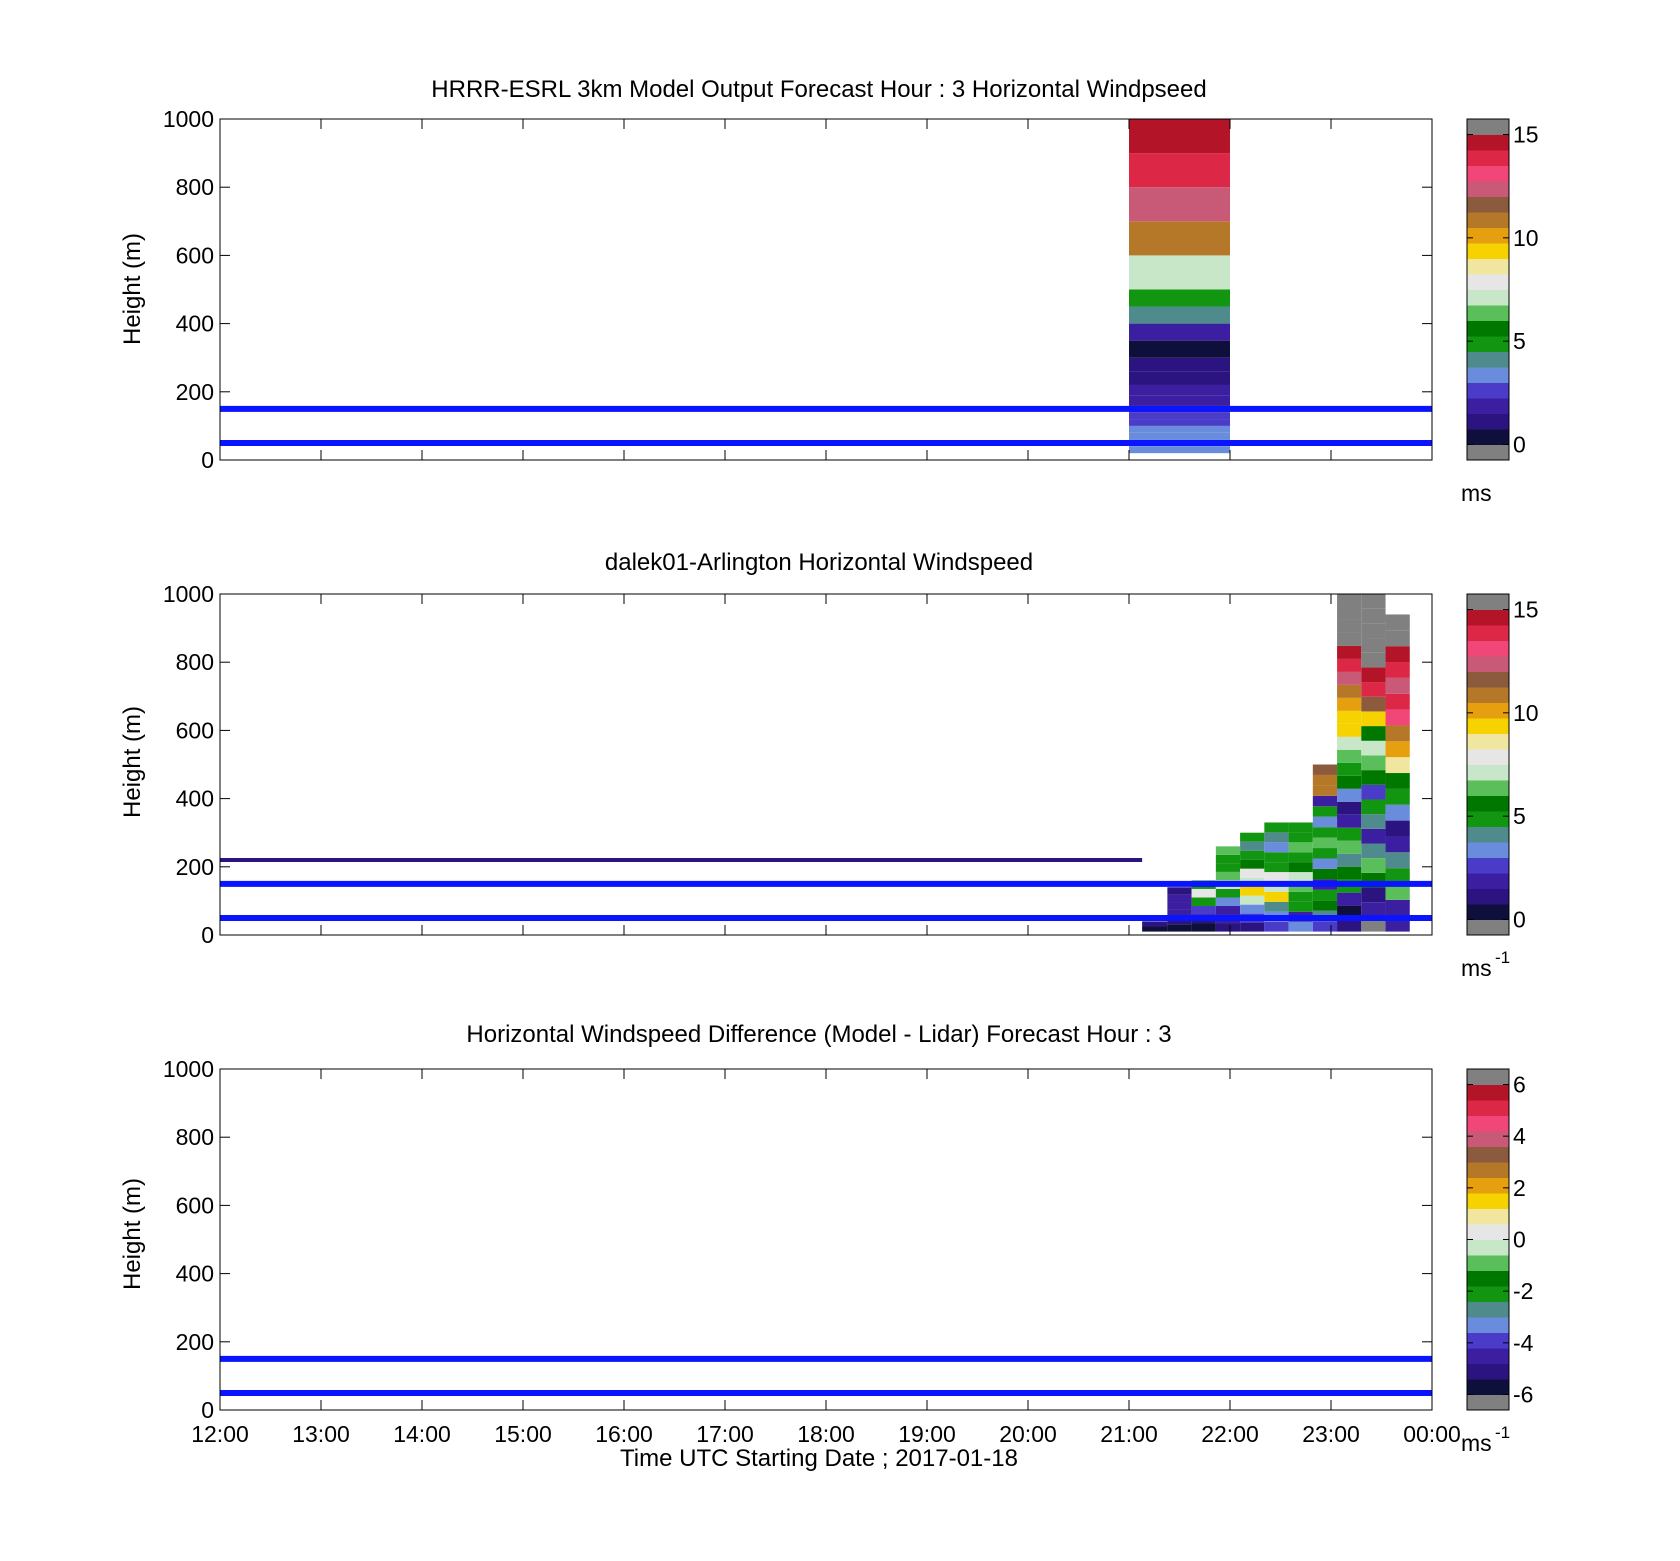  I want to click on x-tick-label: 21:00, so click(1129, 1434).